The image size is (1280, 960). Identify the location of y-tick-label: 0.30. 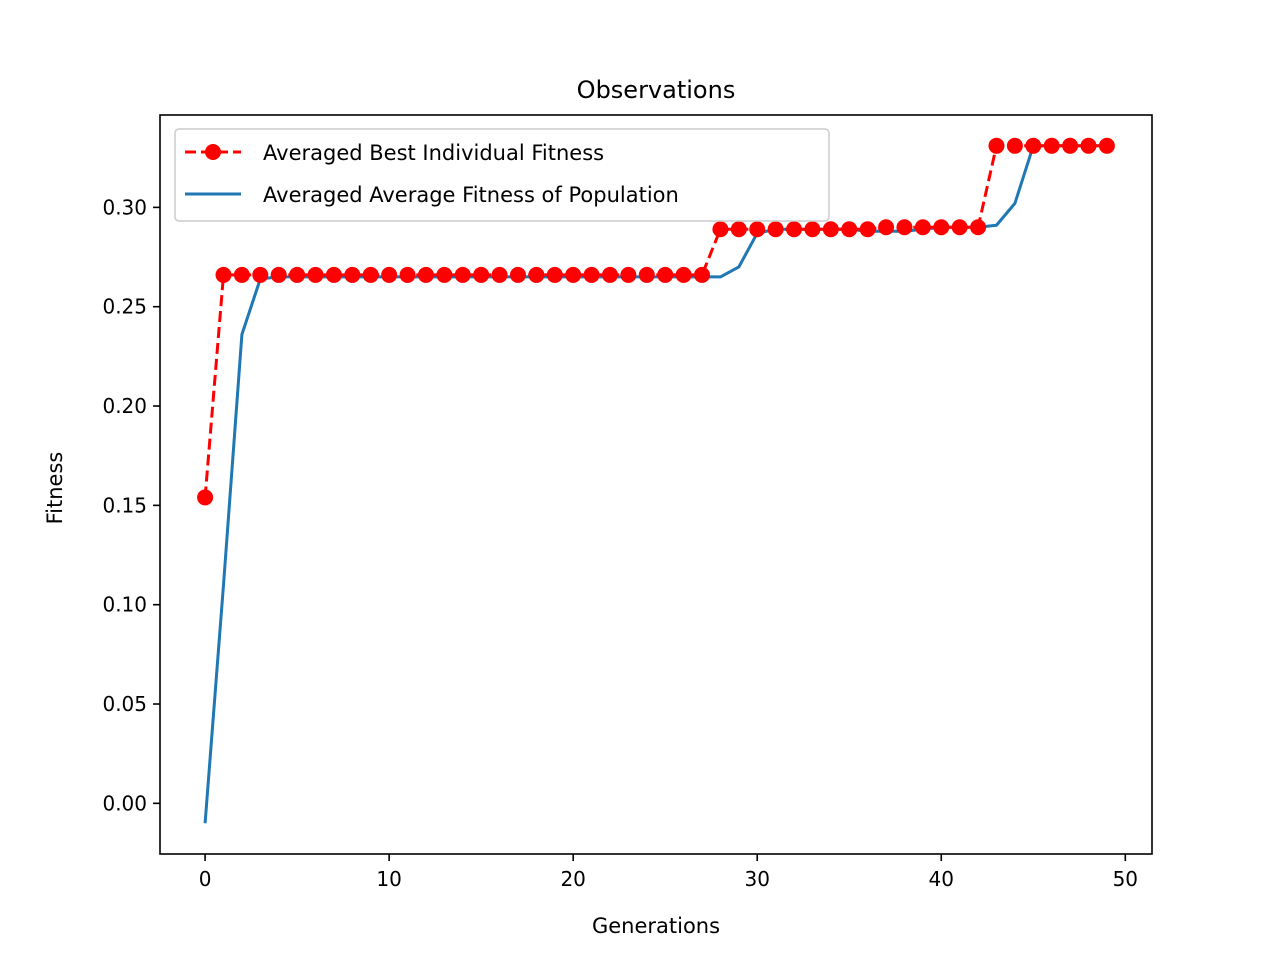
(124, 207).